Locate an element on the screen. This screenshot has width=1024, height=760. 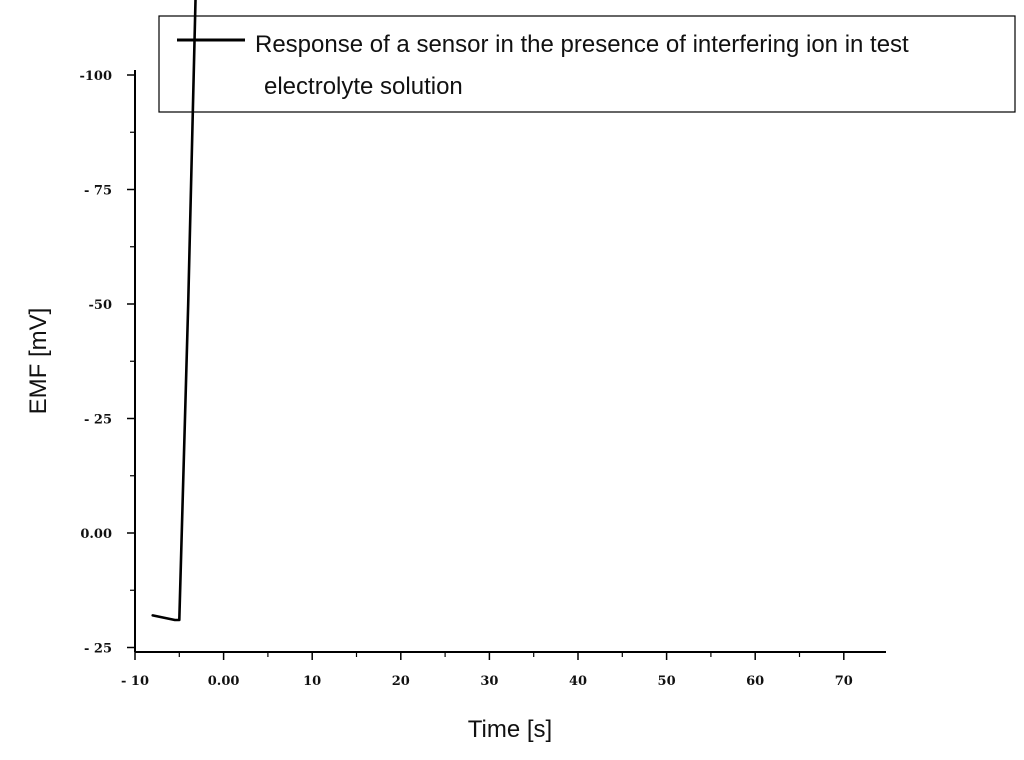
x-tick-label: 40 is located at coordinates (578, 681).